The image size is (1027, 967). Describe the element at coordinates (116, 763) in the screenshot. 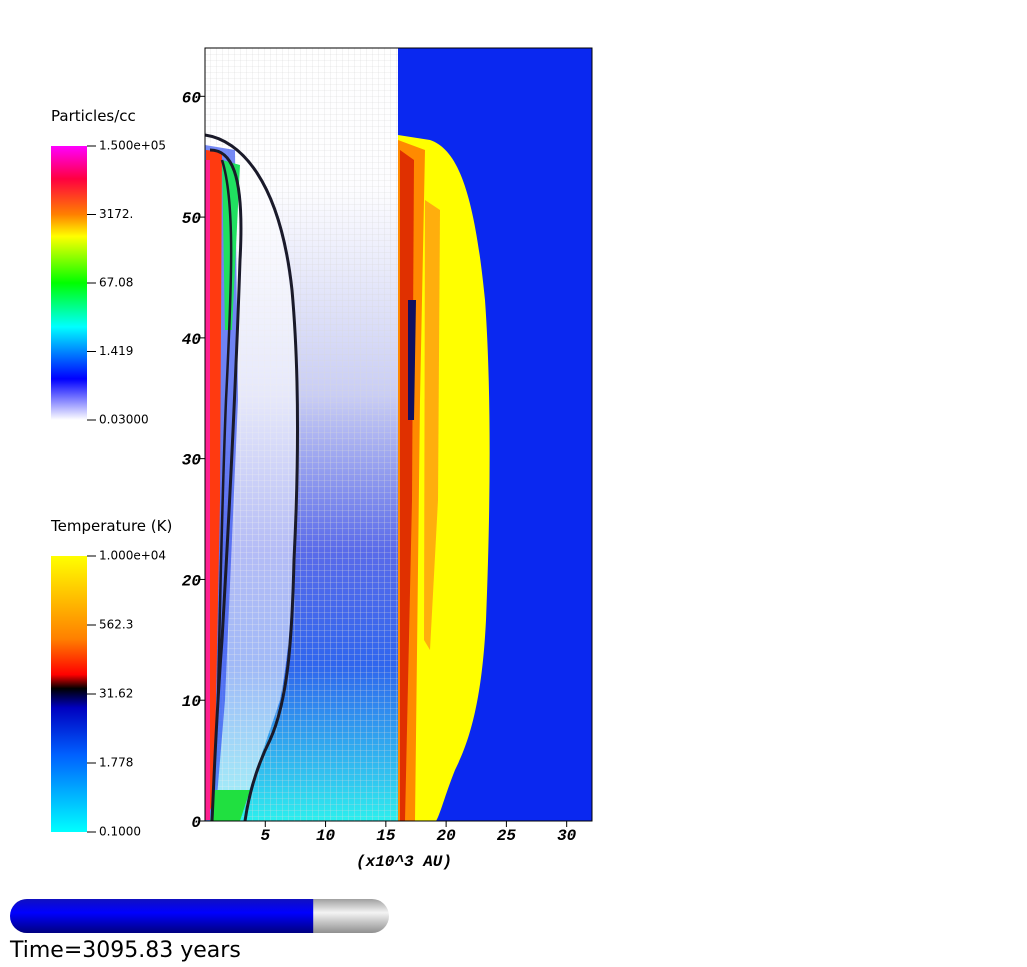

I see `colorbar-label: 1.778` at that location.